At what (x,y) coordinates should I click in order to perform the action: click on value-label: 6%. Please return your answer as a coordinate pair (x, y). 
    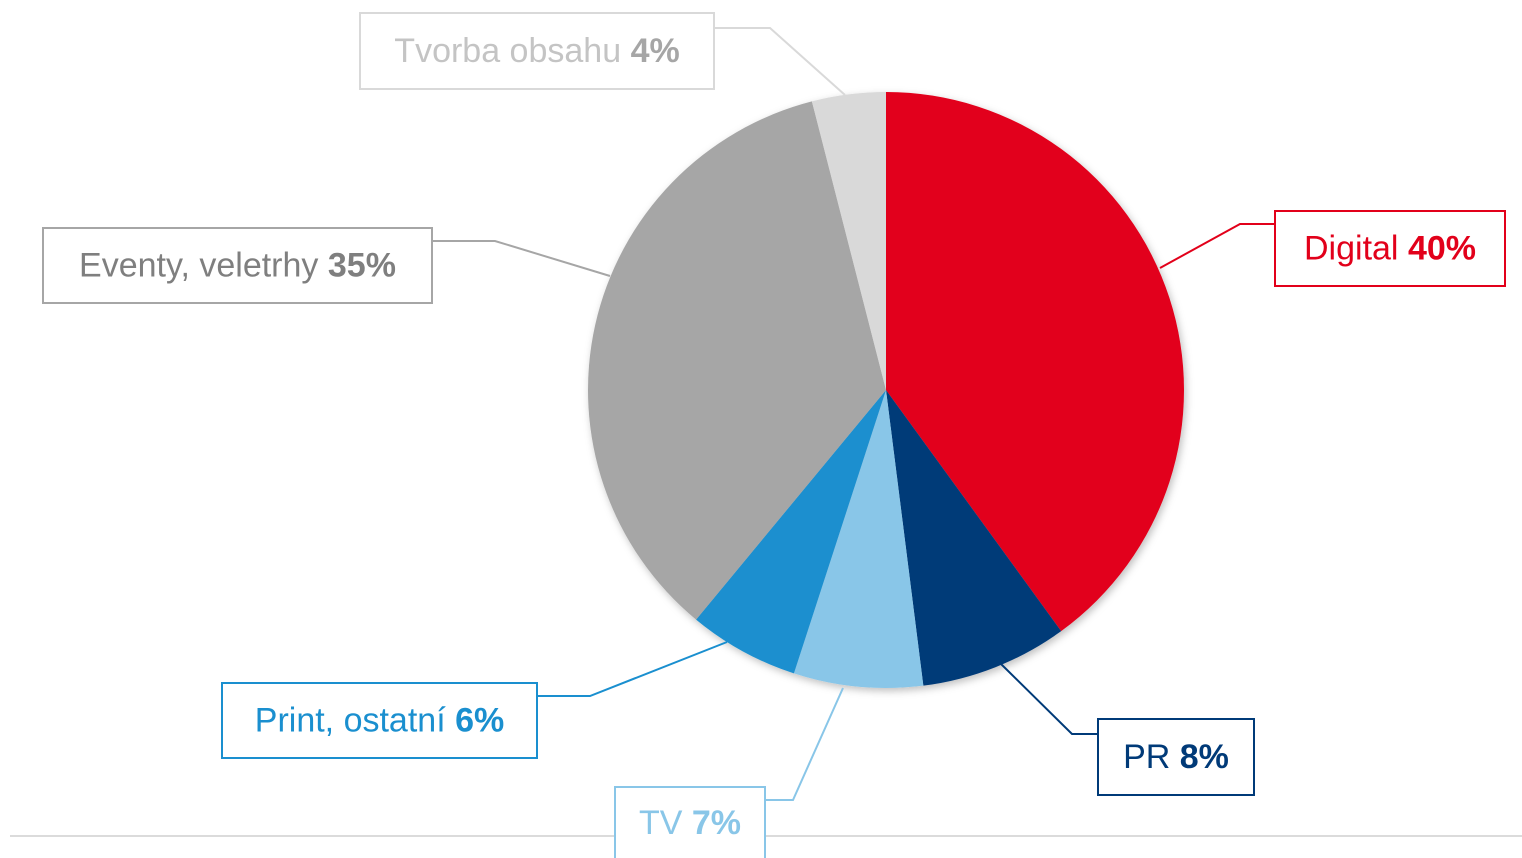
    Looking at the image, I should click on (479, 720).